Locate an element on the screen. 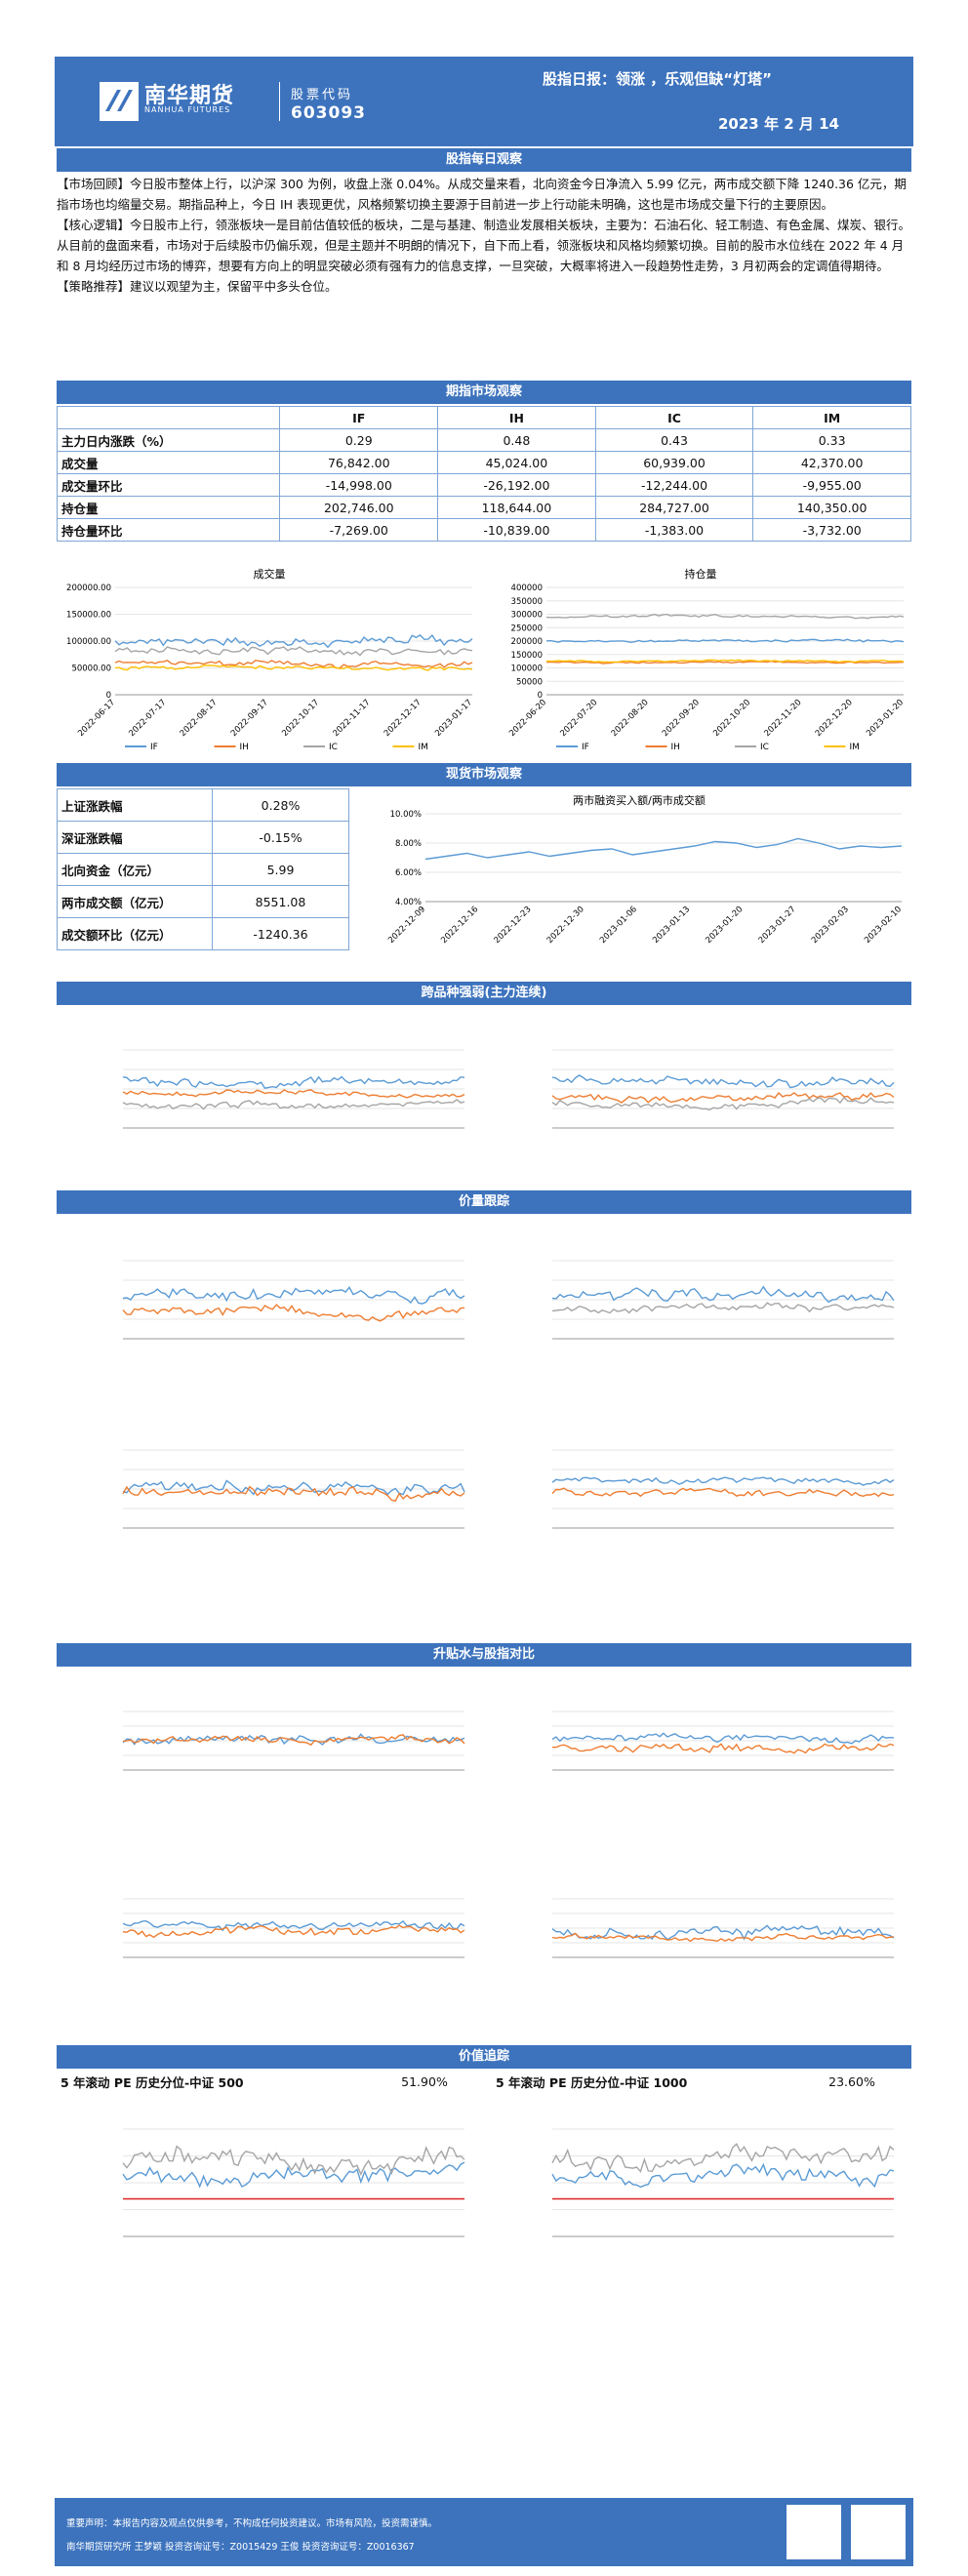  futures-row-label: 主力日内涨跌（%） is located at coordinates (168, 440).